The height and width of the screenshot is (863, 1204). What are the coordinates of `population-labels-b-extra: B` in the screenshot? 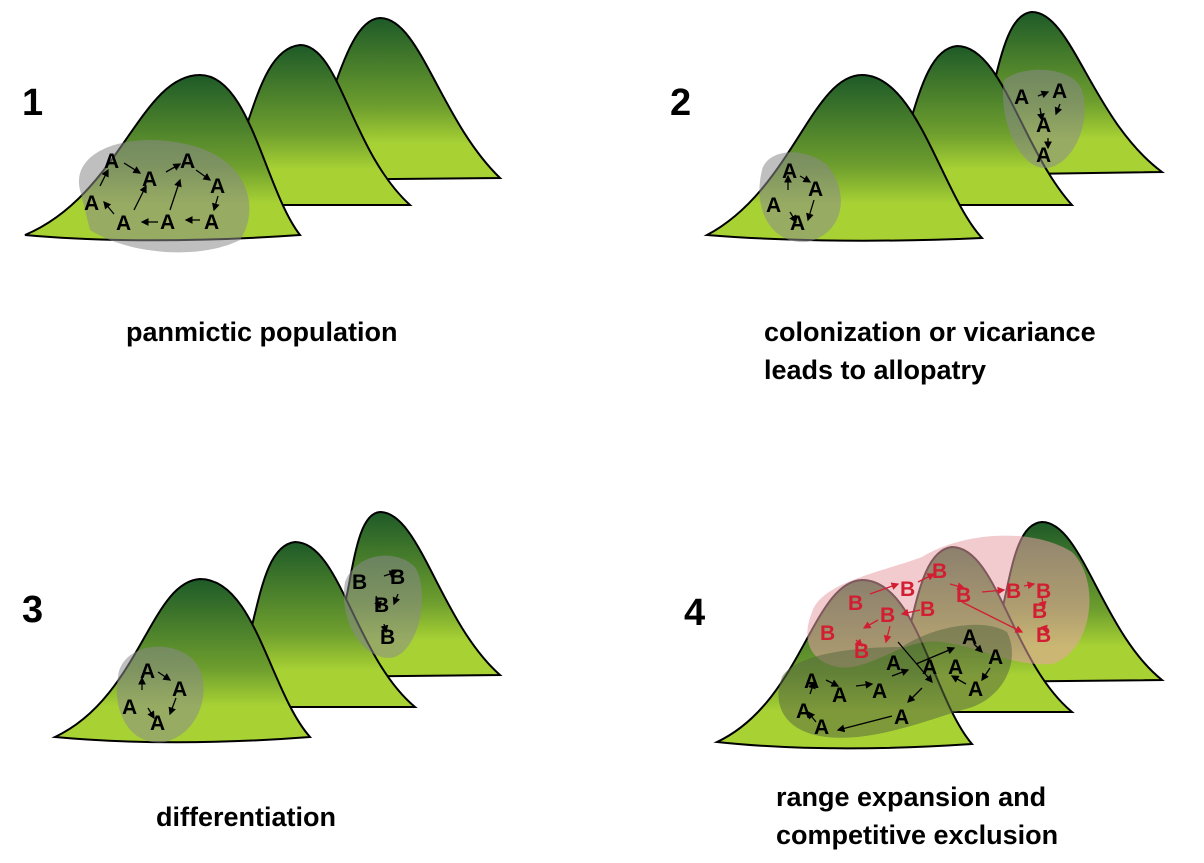 It's located at (1043, 635).